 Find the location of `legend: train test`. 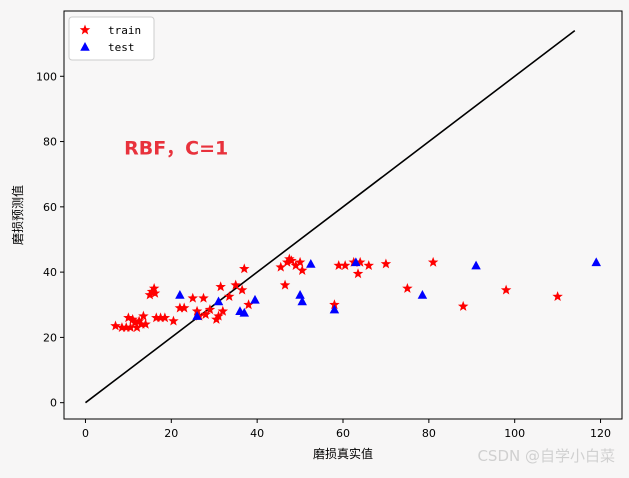

legend: train test is located at coordinates (111, 38).